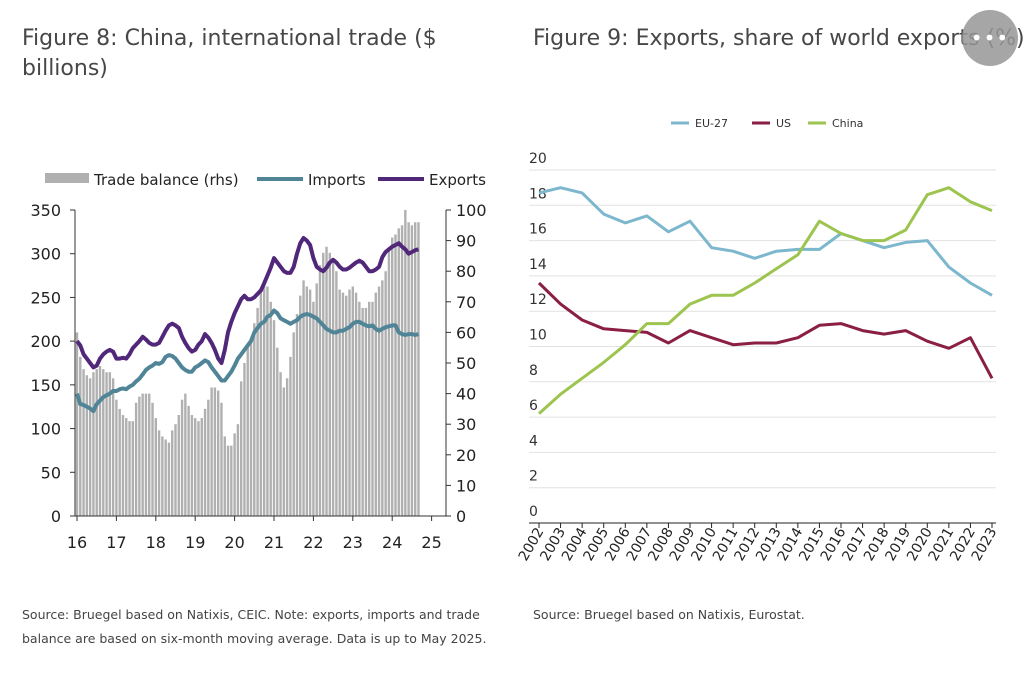 The width and height of the screenshot is (1024, 676). What do you see at coordinates (466, 363) in the screenshot?
I see `right-axis-tick-label: 50` at bounding box center [466, 363].